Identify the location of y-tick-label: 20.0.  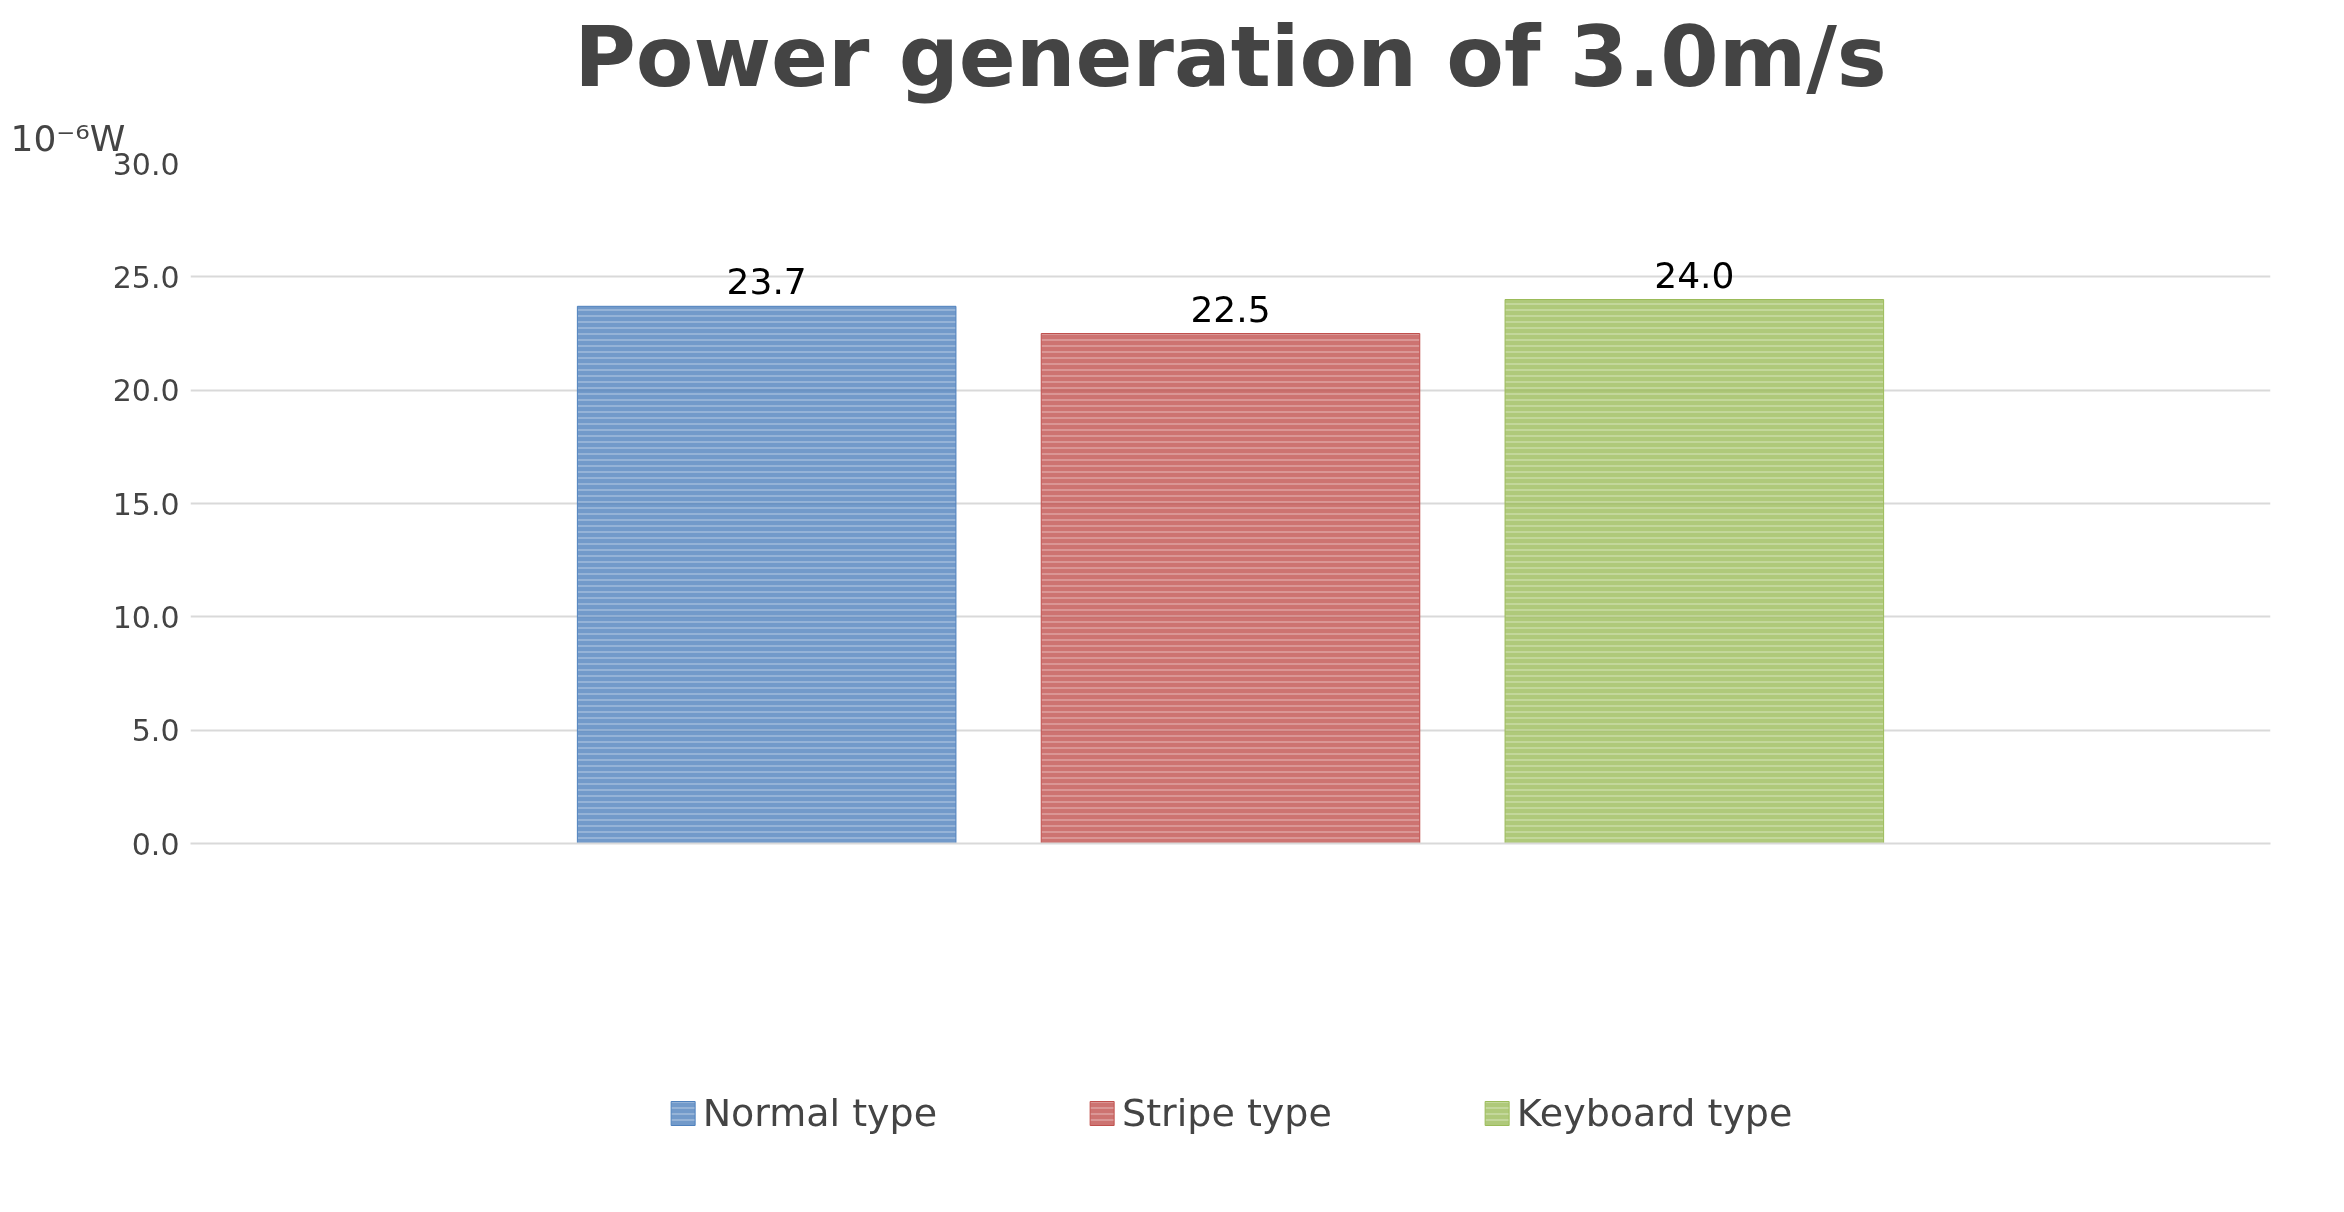
(146, 391).